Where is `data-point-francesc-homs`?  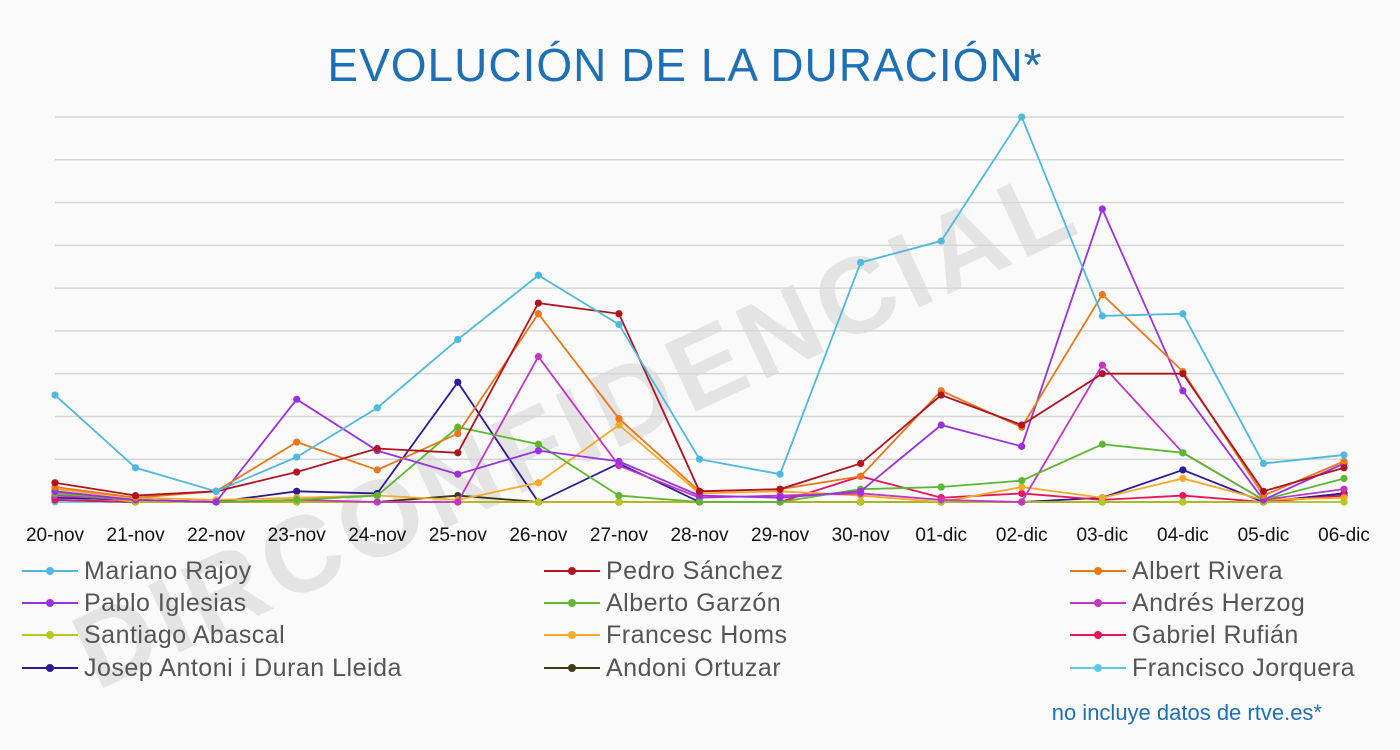 data-point-francesc-homs is located at coordinates (1022, 487).